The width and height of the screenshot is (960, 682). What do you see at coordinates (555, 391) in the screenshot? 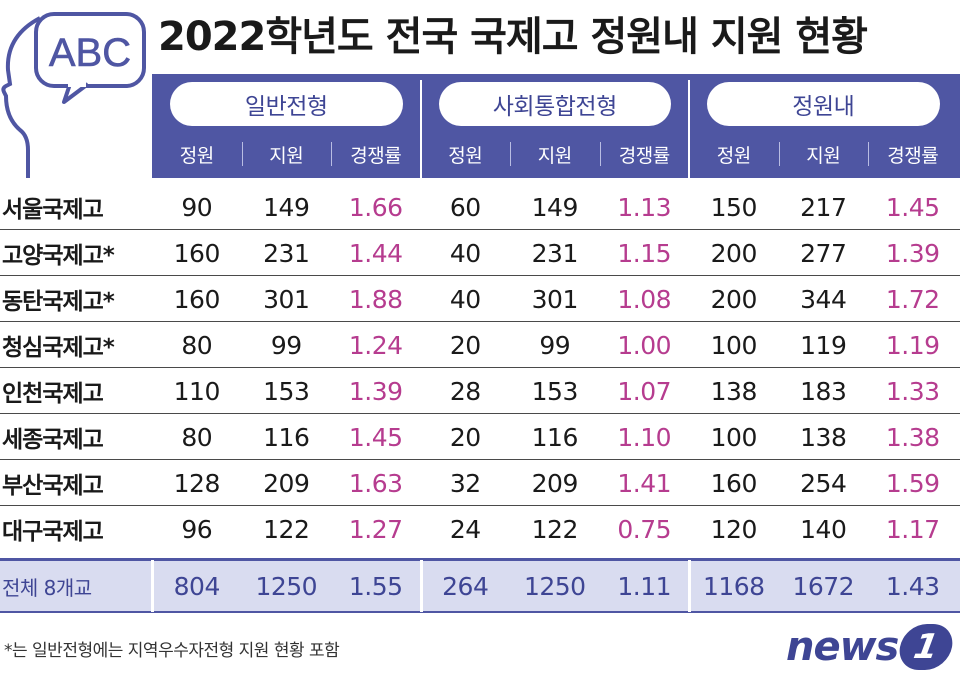
I see `table-cell: 153` at bounding box center [555, 391].